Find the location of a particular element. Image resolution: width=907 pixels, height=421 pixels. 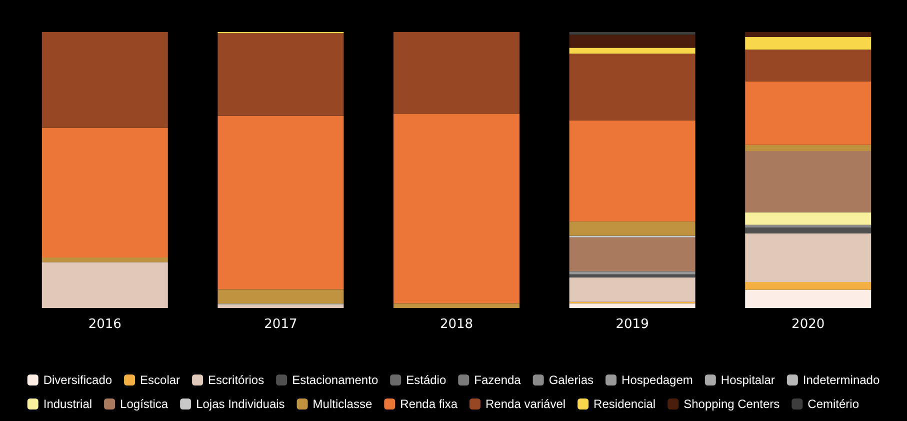

legend-label: Logística is located at coordinates (144, 404).